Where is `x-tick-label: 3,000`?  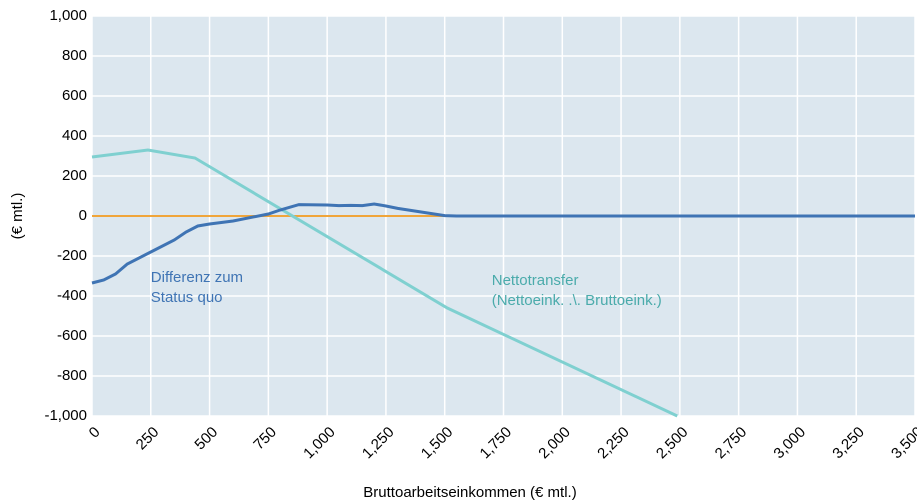 x-tick-label: 3,000 is located at coordinates (789, 443).